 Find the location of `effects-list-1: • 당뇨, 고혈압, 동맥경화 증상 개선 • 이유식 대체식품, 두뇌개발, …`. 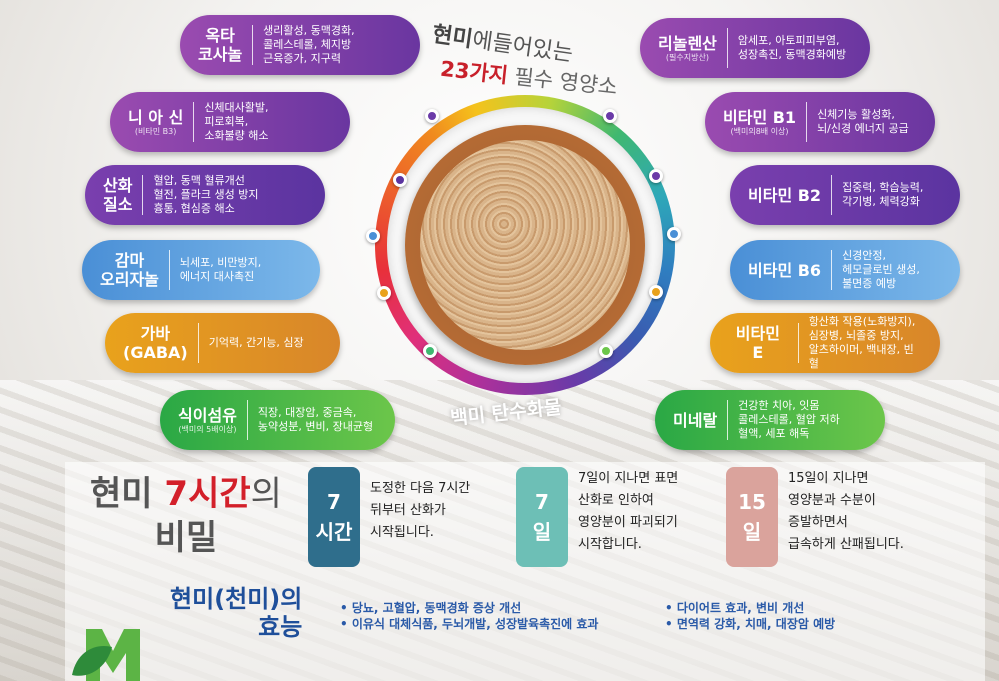

effects-list-1: • 당뇨, 고혈압, 동맥경화 증상 개선 • 이유식 대체식품, 두뇌개발, … is located at coordinates (469, 616).